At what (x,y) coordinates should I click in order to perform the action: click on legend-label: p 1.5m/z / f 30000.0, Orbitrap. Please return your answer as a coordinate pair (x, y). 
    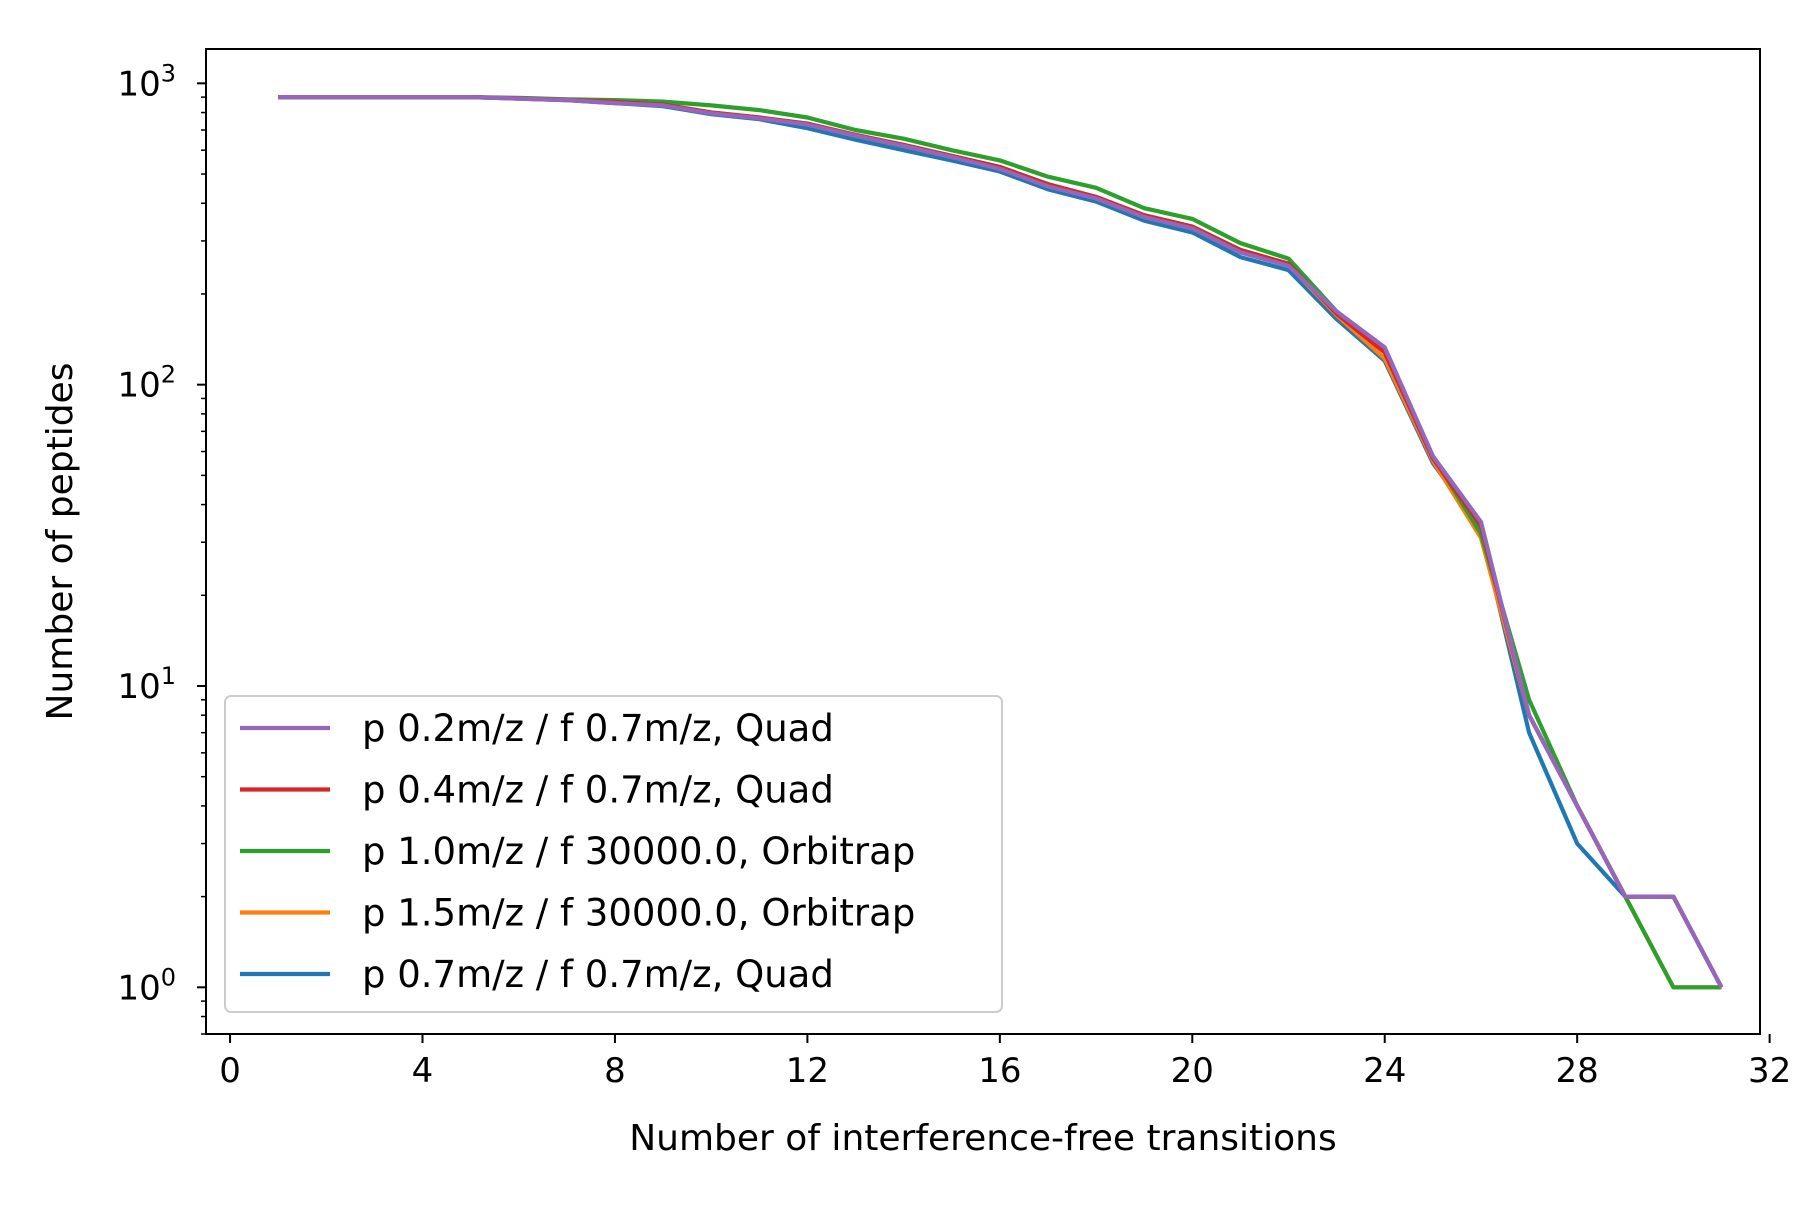
    Looking at the image, I should click on (638, 913).